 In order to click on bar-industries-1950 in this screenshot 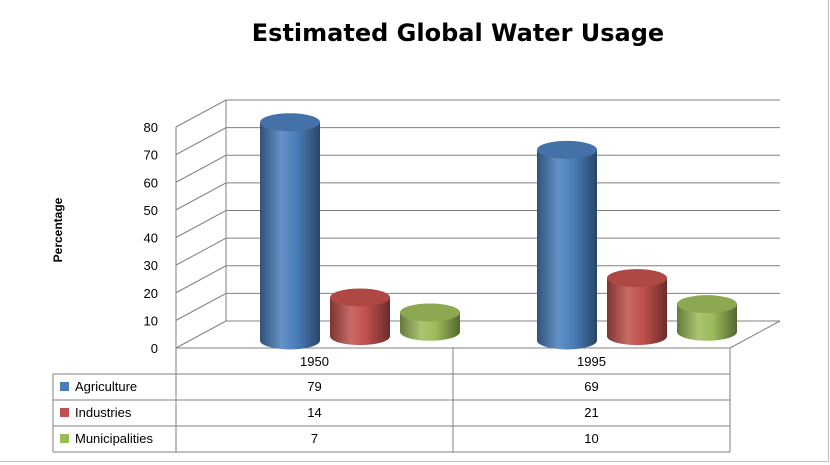, I will do `click(360, 317)`.